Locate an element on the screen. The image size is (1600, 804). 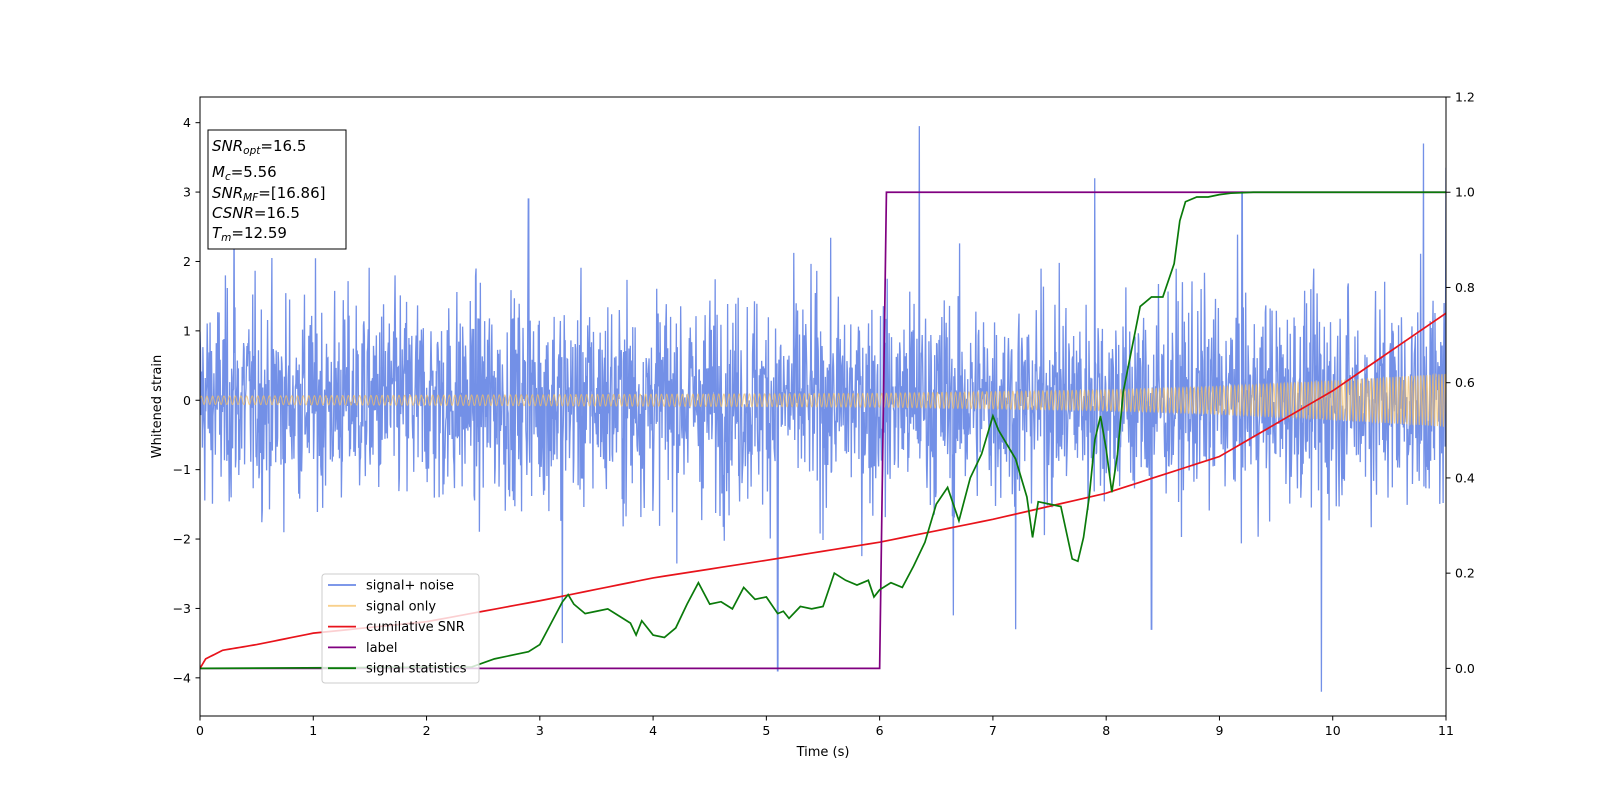
y-tick-label: 2 is located at coordinates (187, 261).